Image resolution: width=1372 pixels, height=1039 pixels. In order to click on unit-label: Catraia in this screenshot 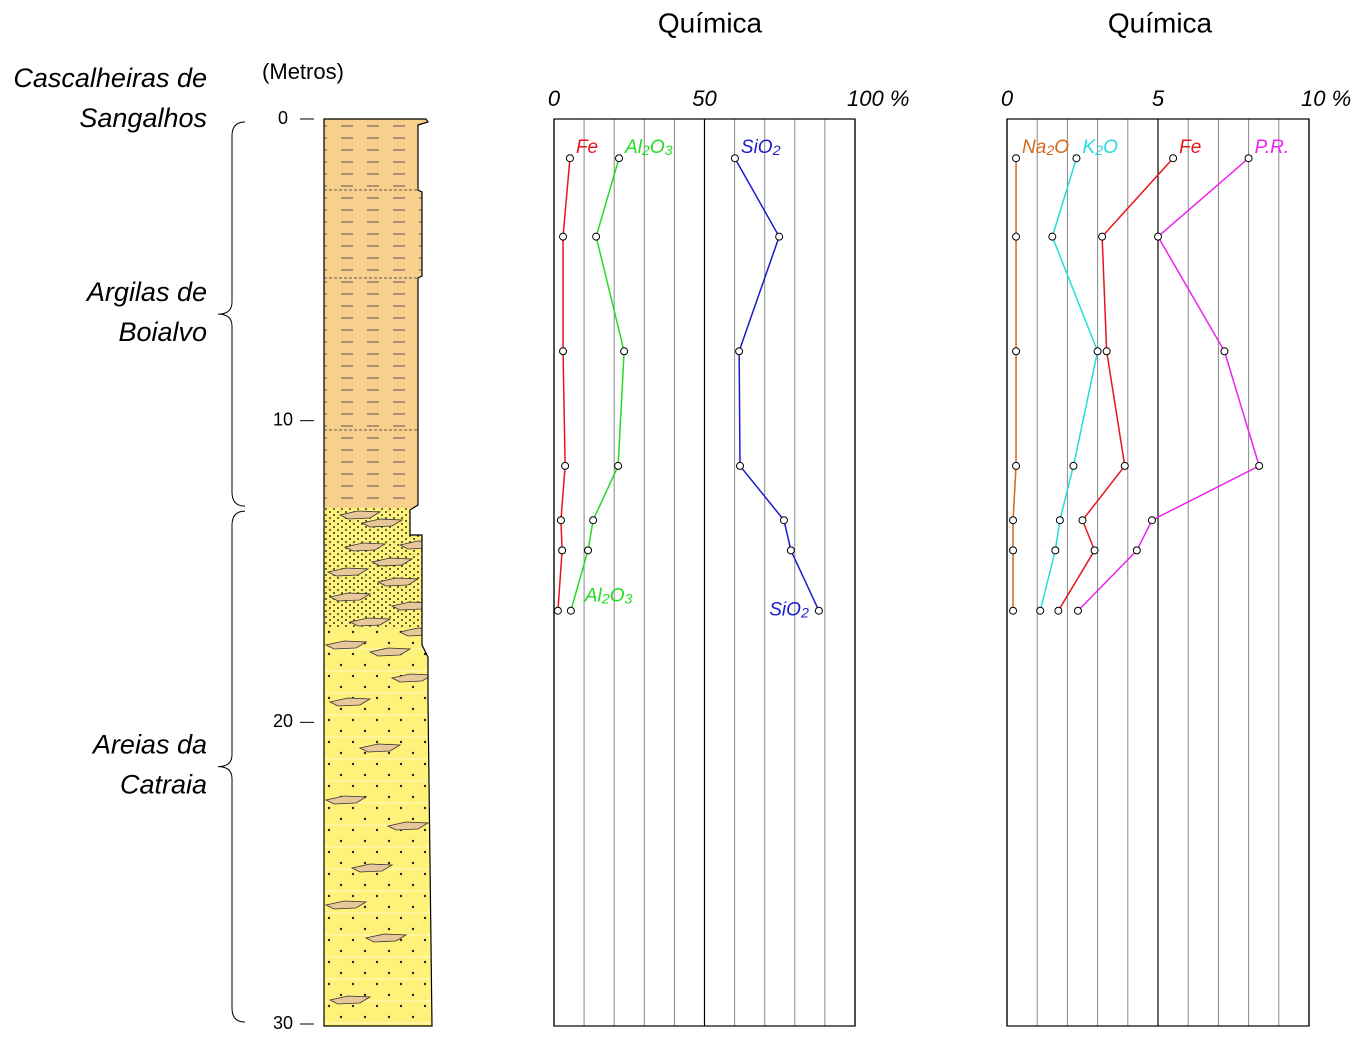, I will do `click(163, 785)`.